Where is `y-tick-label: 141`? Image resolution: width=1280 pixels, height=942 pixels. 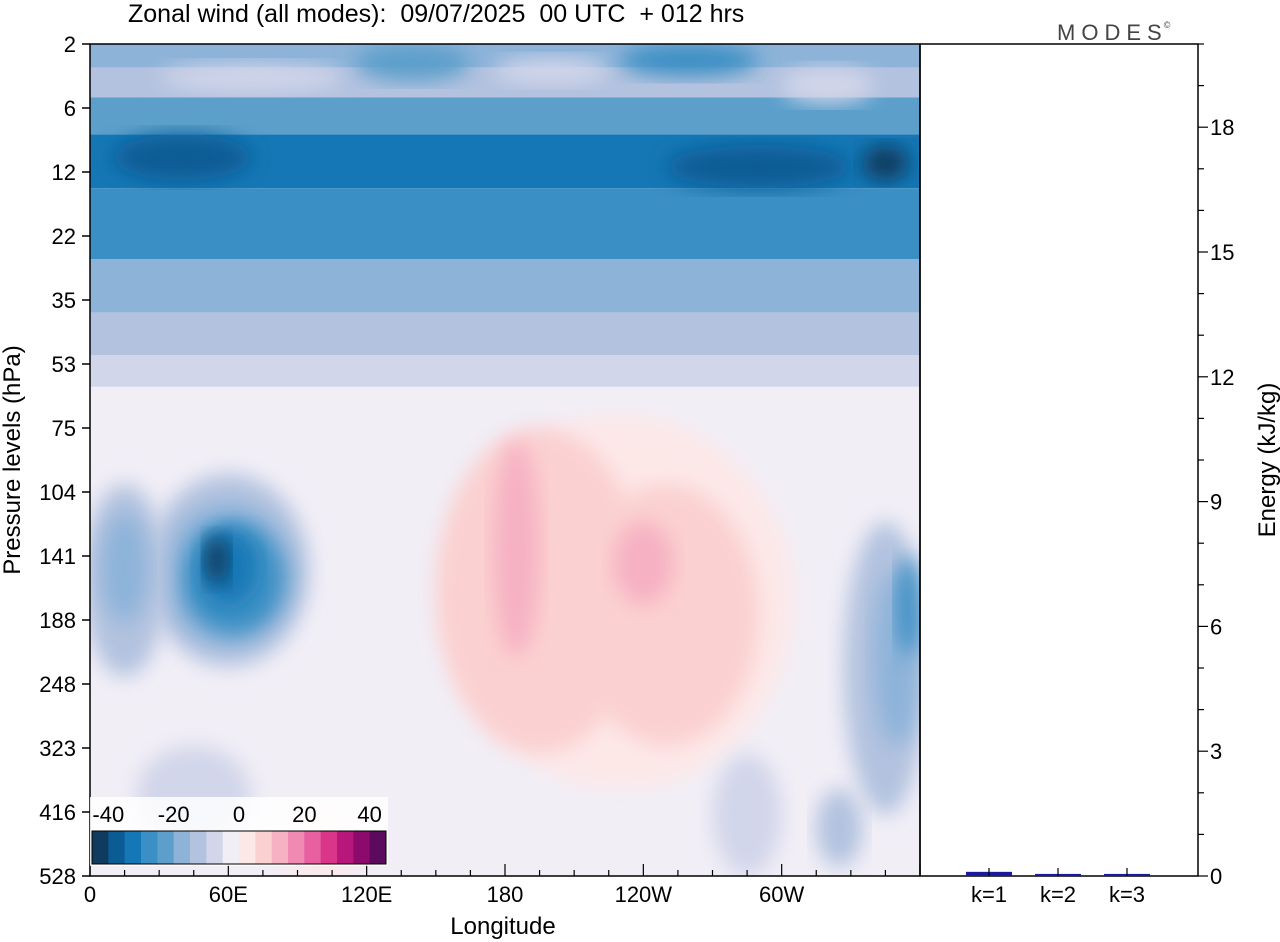
y-tick-label: 141 is located at coordinates (57, 556).